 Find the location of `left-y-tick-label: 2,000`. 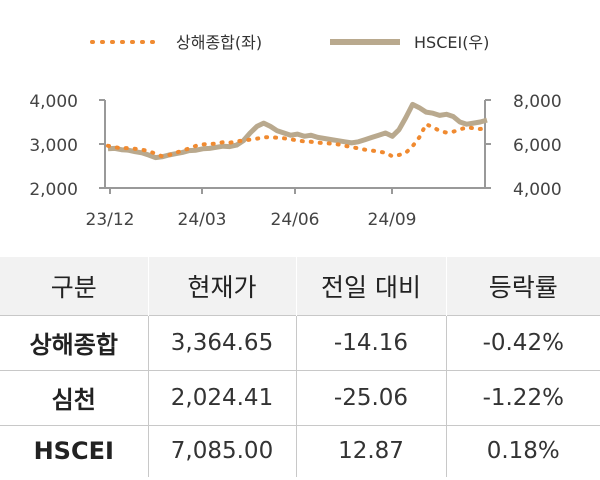

left-y-tick-label: 2,000 is located at coordinates (53, 190).